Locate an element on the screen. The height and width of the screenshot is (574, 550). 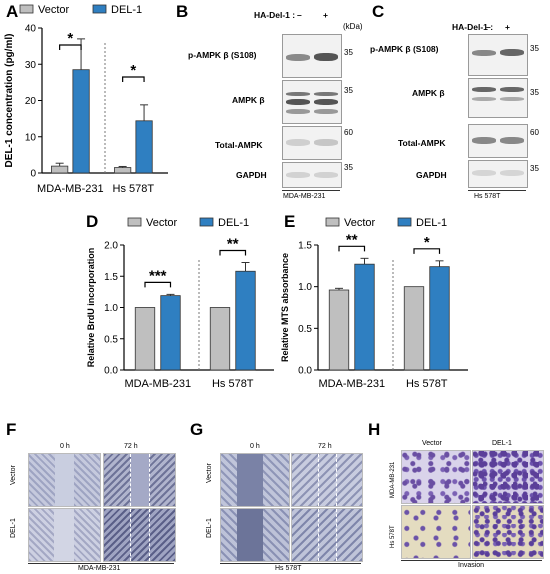
blot-c-row-label: Total-AMPK is located at coordinates (422, 143).